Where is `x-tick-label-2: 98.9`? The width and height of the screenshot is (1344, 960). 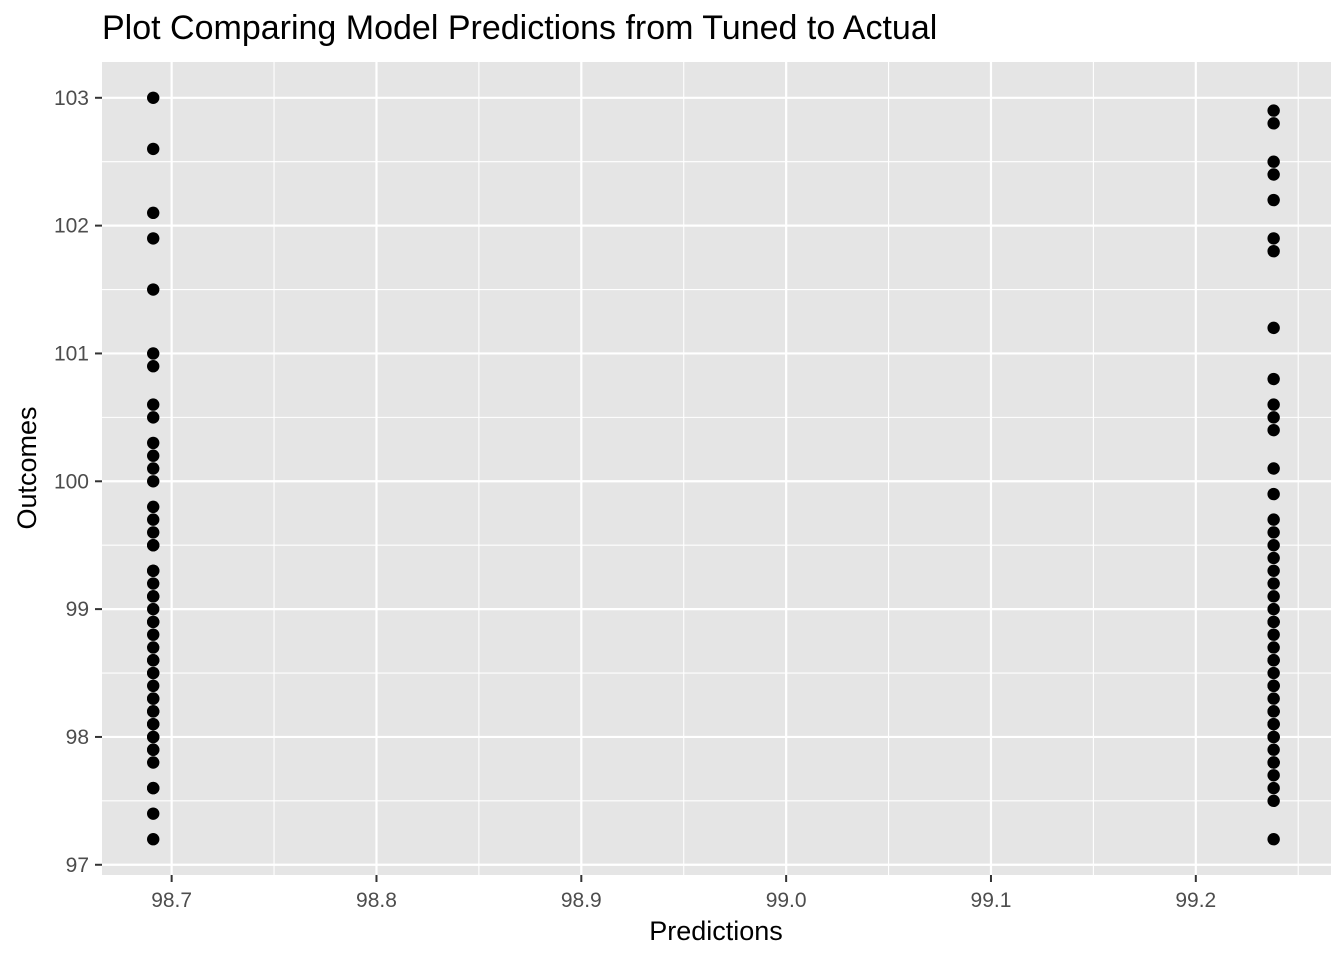 x-tick-label-2: 98.9 is located at coordinates (581, 900).